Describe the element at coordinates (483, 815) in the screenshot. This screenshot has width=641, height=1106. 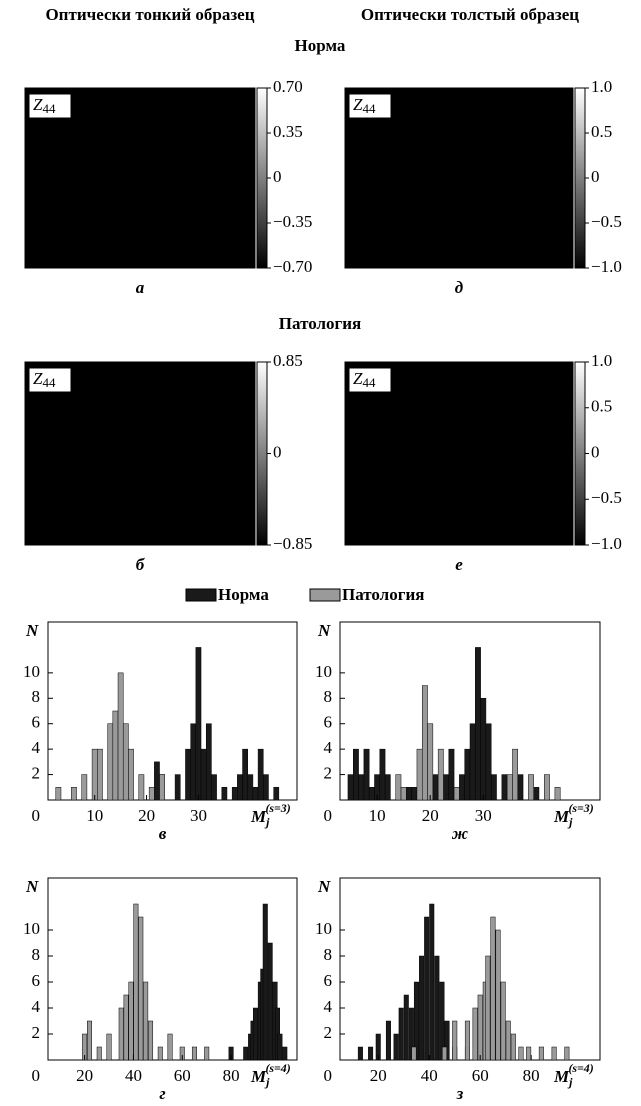
I see `x-tick-label: 30` at that location.